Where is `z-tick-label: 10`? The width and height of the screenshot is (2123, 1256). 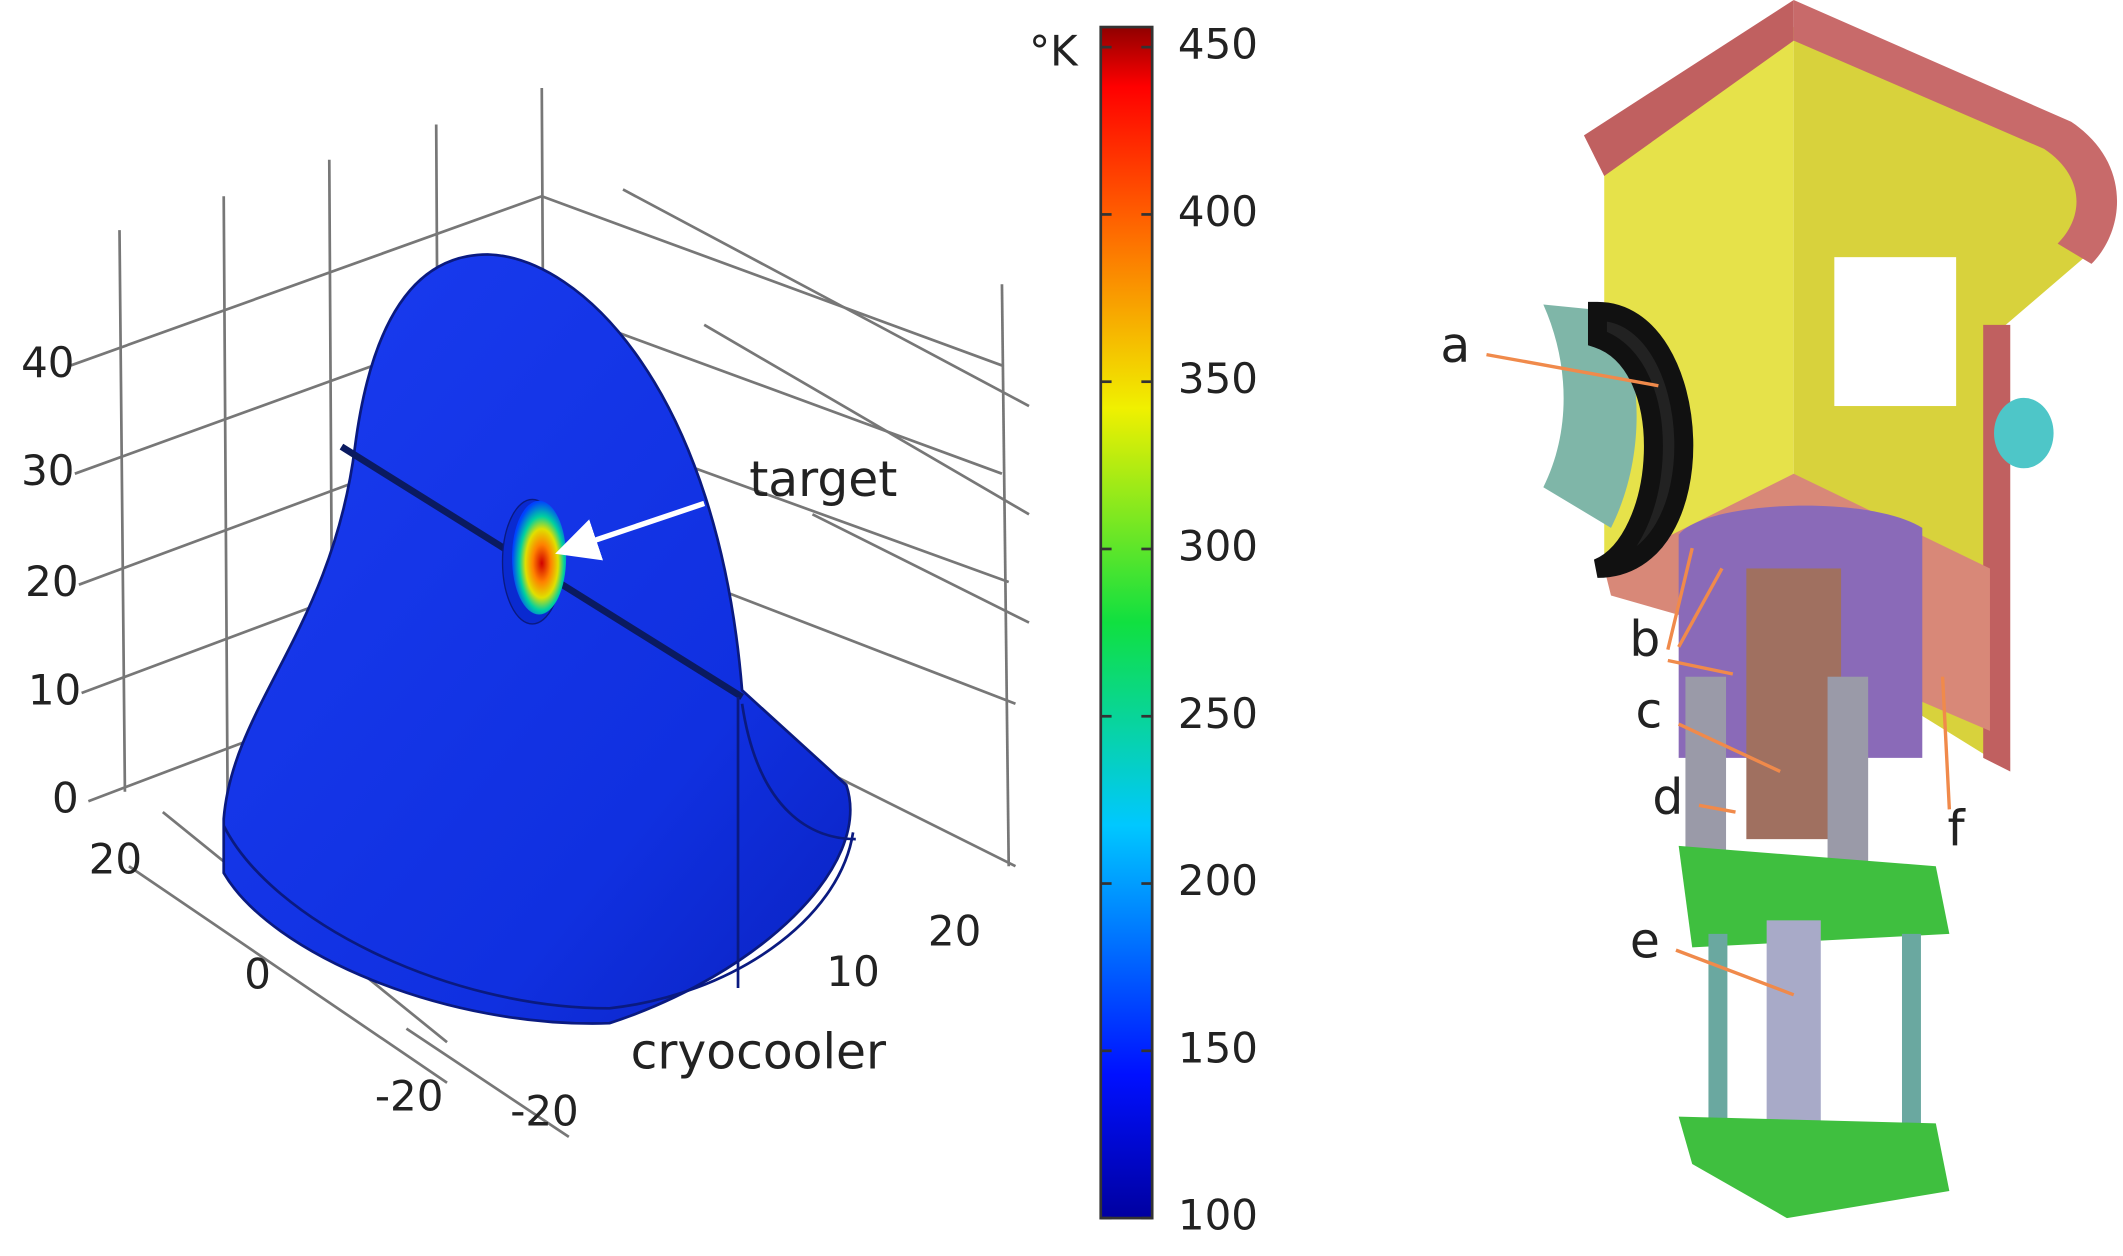
z-tick-label: 10 is located at coordinates (54, 689).